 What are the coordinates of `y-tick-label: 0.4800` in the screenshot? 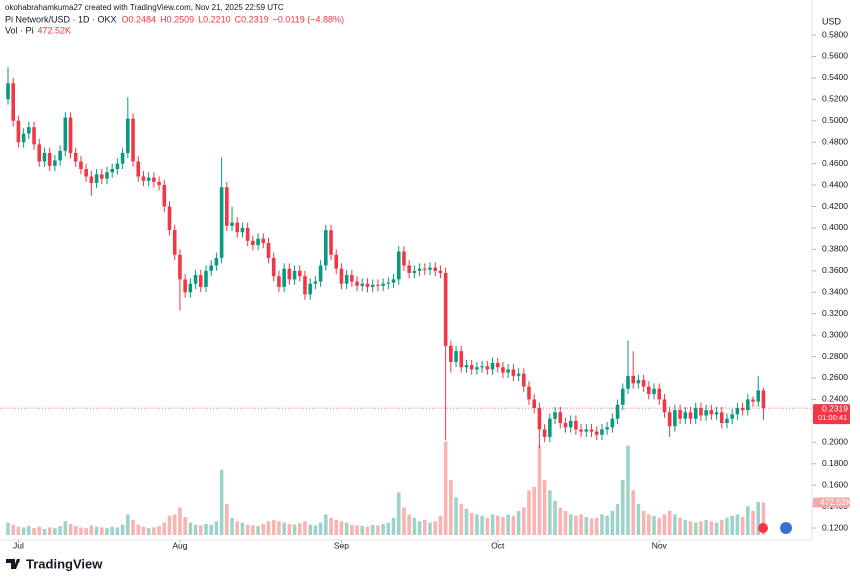 It's located at (835, 141).